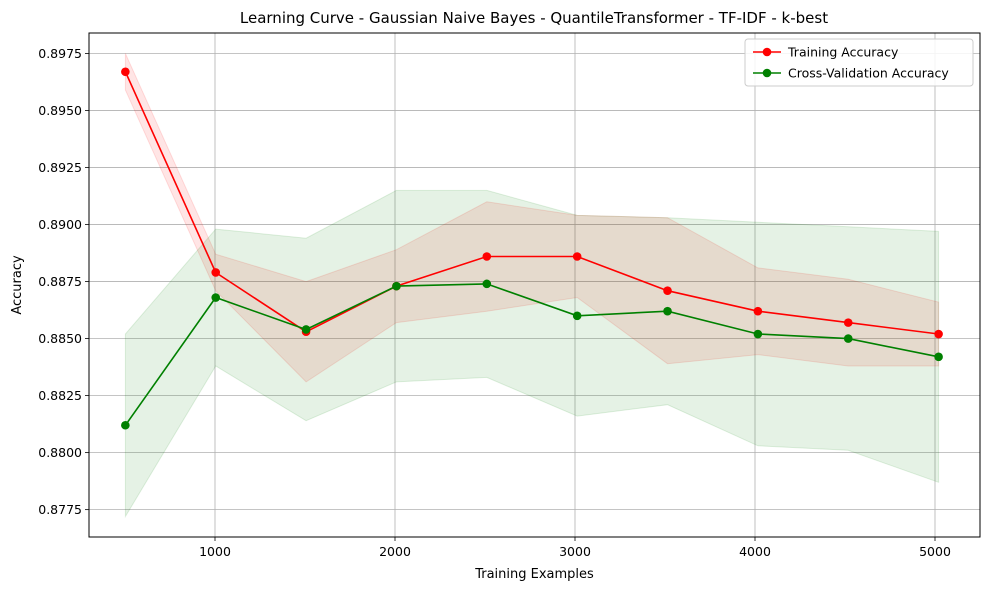 The width and height of the screenshot is (989, 590). What do you see at coordinates (60, 167) in the screenshot?
I see `y-tick-label: 0.8925` at bounding box center [60, 167].